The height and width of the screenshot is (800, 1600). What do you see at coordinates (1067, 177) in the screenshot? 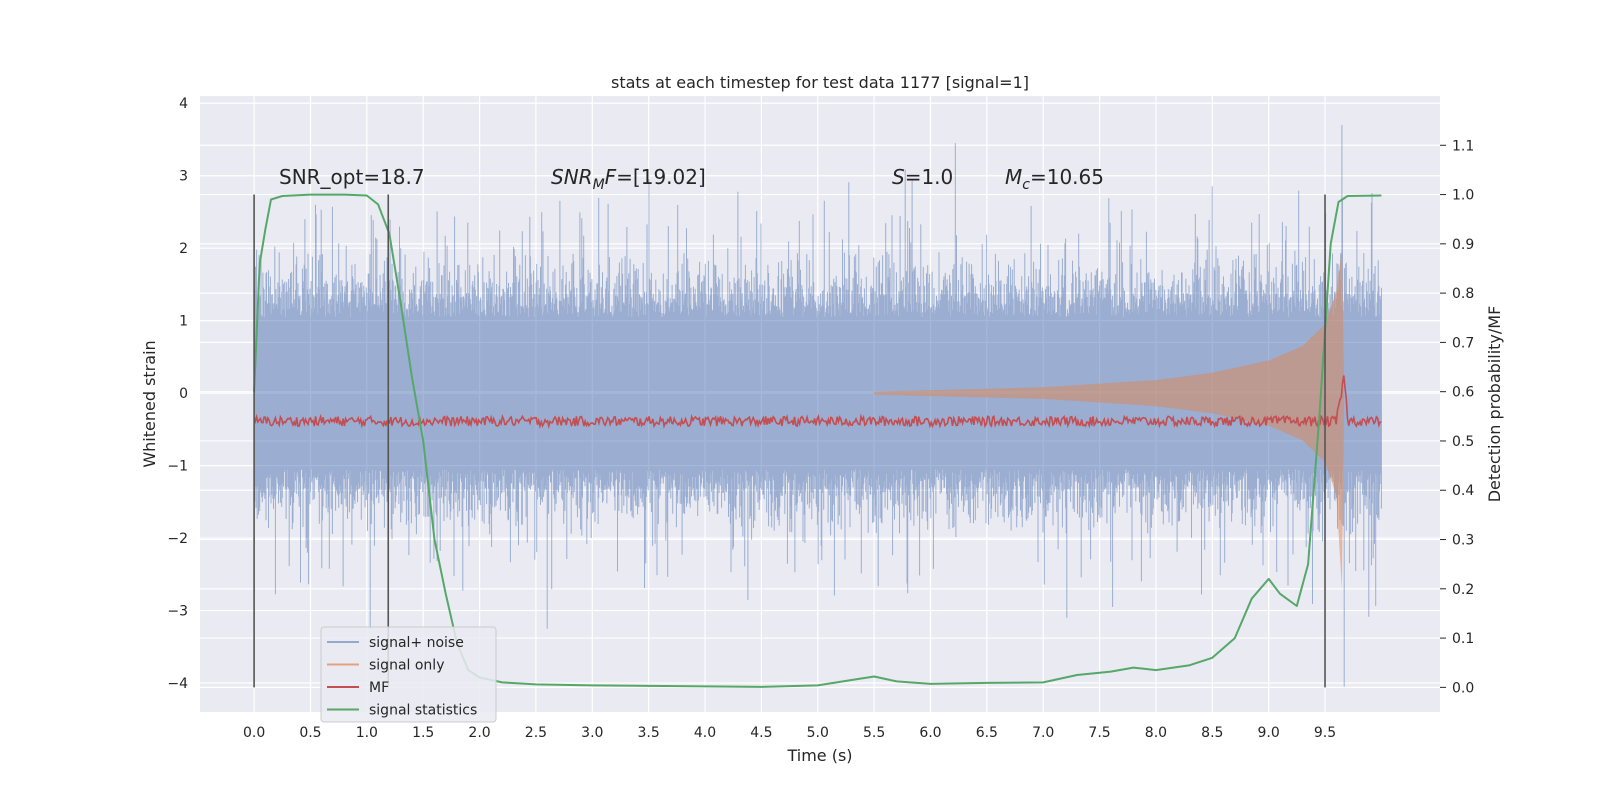
I see `mc-value: =10.65` at bounding box center [1067, 177].